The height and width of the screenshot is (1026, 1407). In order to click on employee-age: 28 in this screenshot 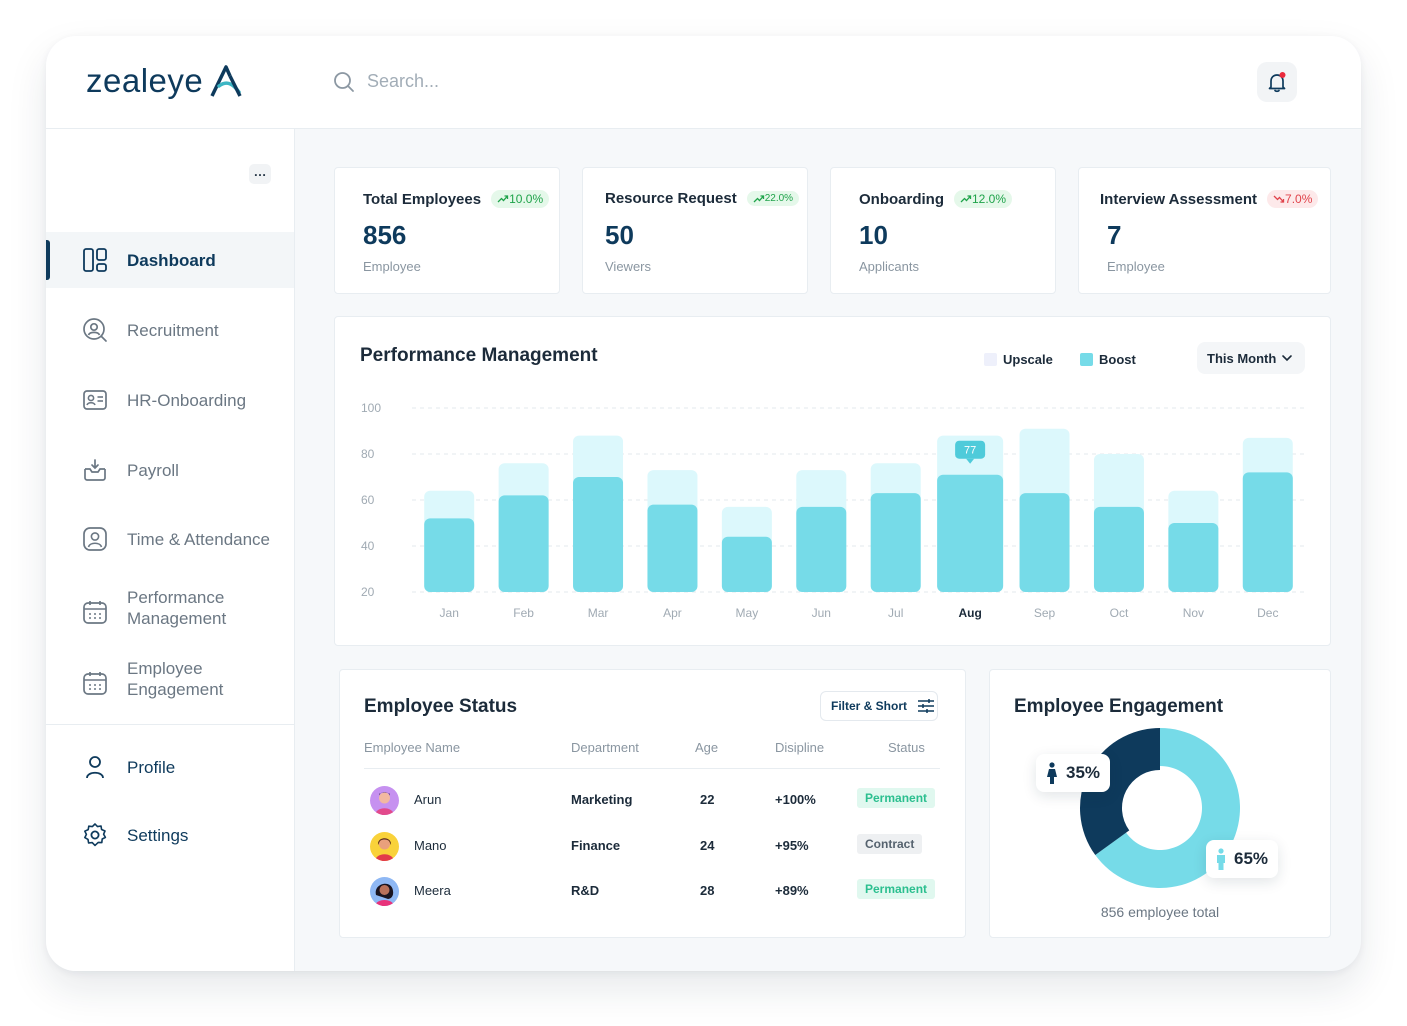, I will do `click(707, 890)`.